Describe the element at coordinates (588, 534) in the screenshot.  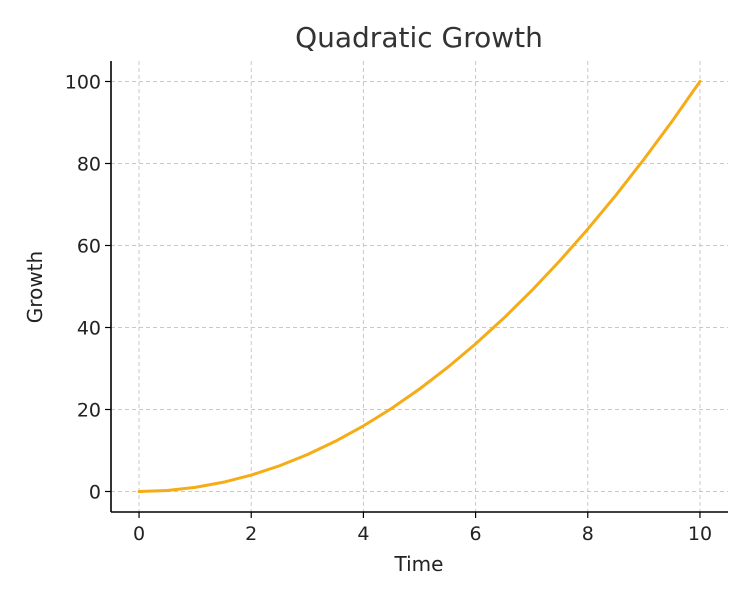
I see `x-tick-label: 8` at that location.